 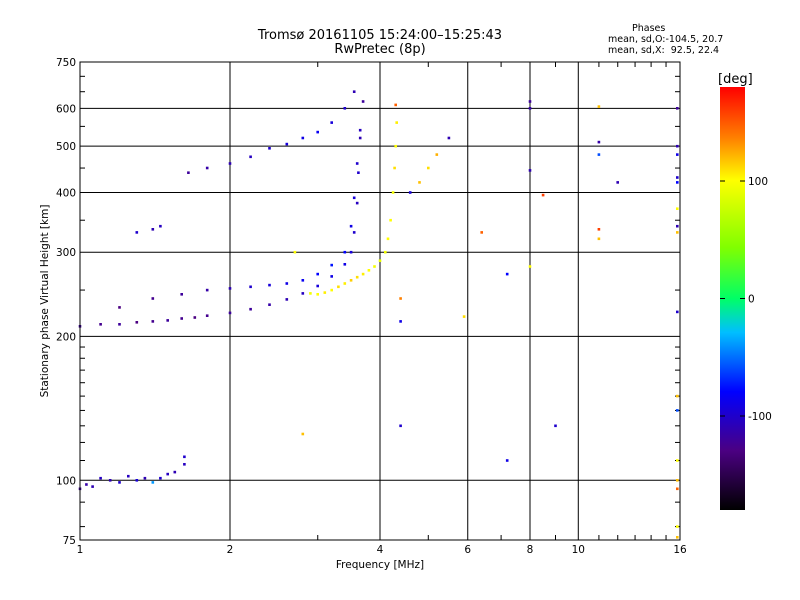 I want to click on x-axis-label: Frequency [MHz], so click(x=380, y=565).